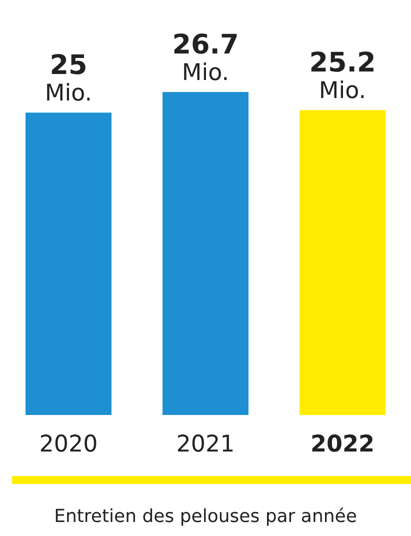  Describe the element at coordinates (205, 58) in the screenshot. I see `data-label: 26.7 Mio.` at that location.